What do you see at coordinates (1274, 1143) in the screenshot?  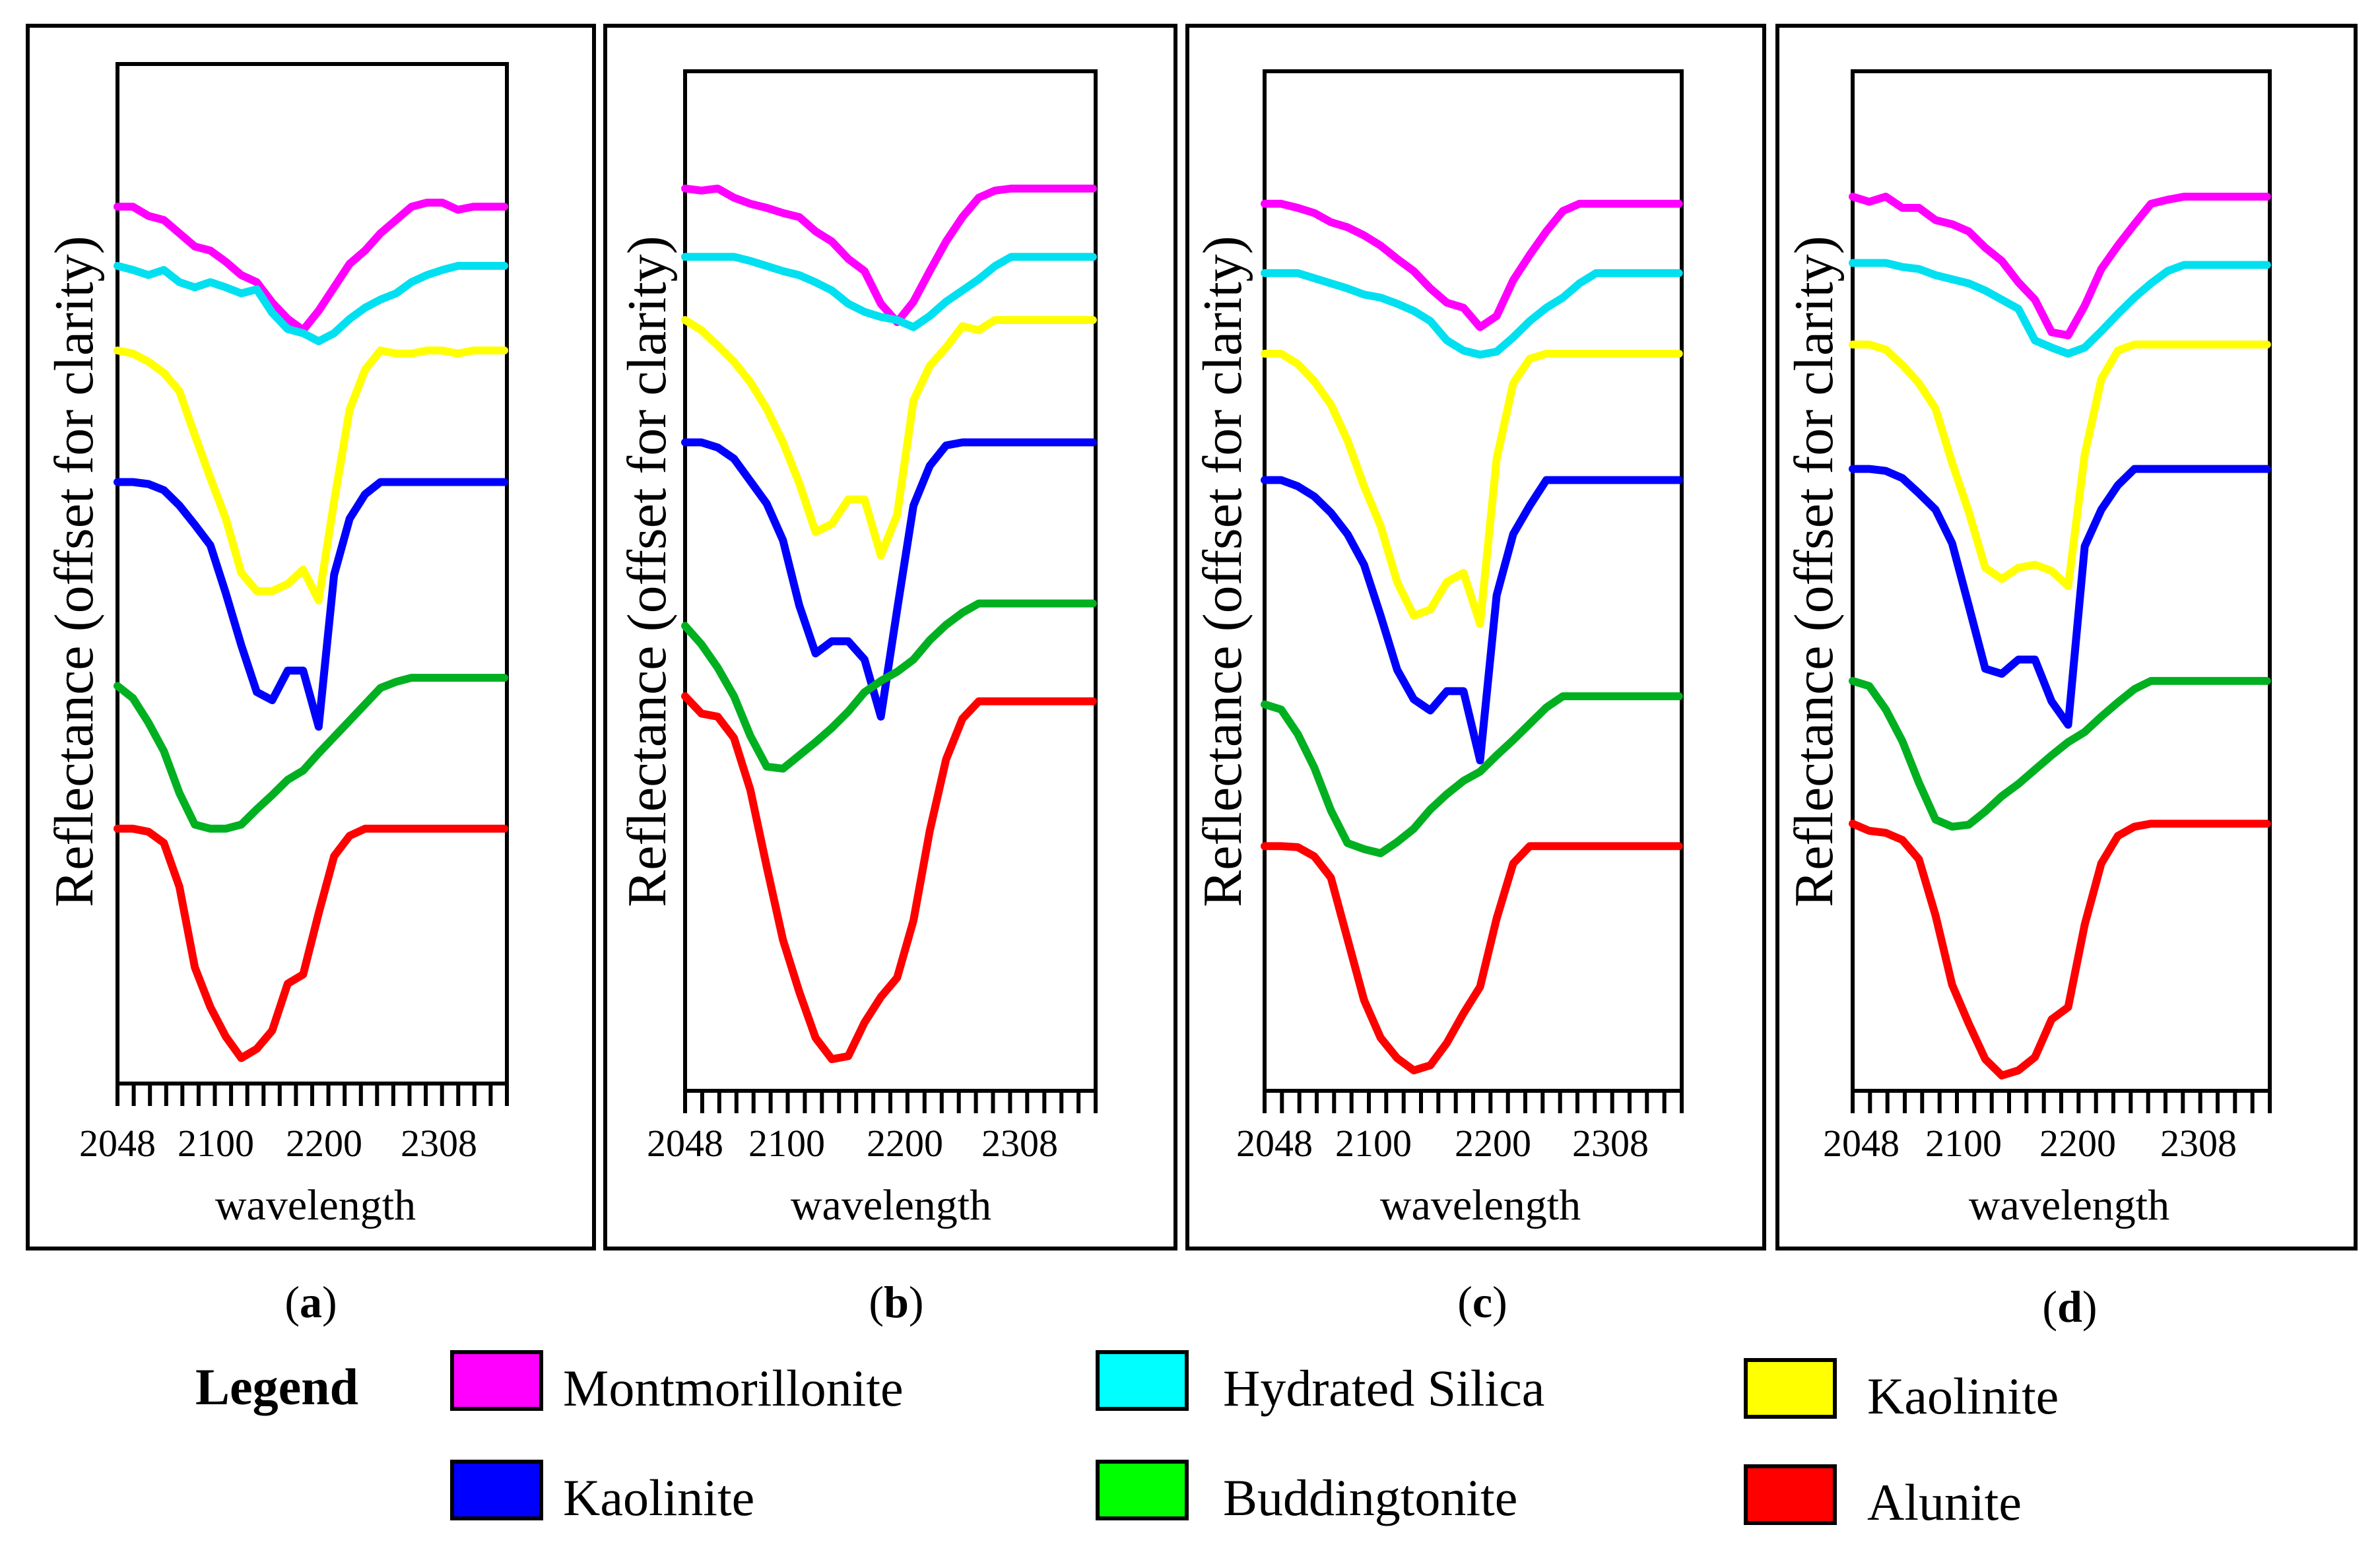 I see `panel-c-xtick-label-0: 2048` at bounding box center [1274, 1143].